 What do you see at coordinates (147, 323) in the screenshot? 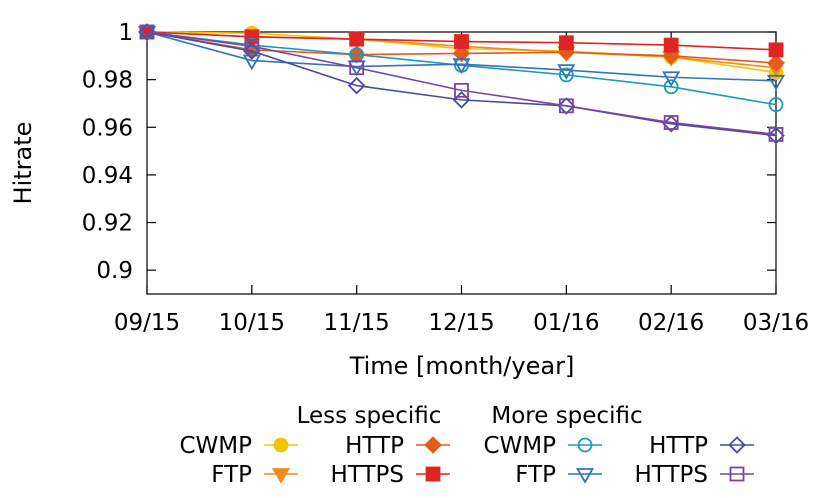
I see `x-tick-label: 09/15` at bounding box center [147, 323].